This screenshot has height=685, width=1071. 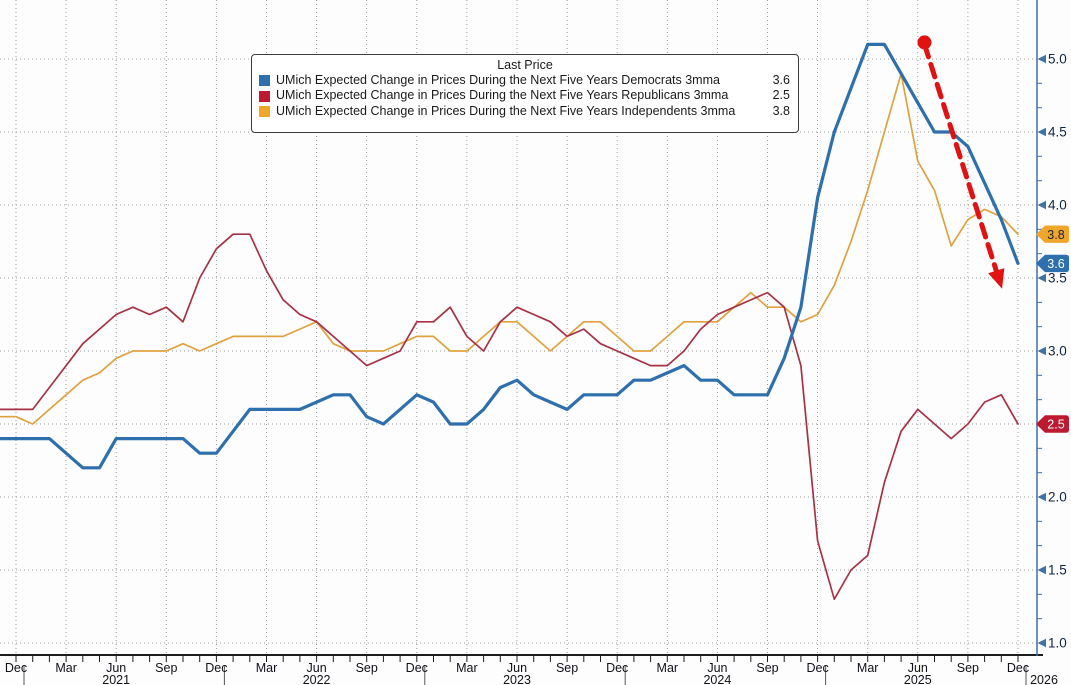 I want to click on republicans-swatch-icon, so click(x=264, y=96).